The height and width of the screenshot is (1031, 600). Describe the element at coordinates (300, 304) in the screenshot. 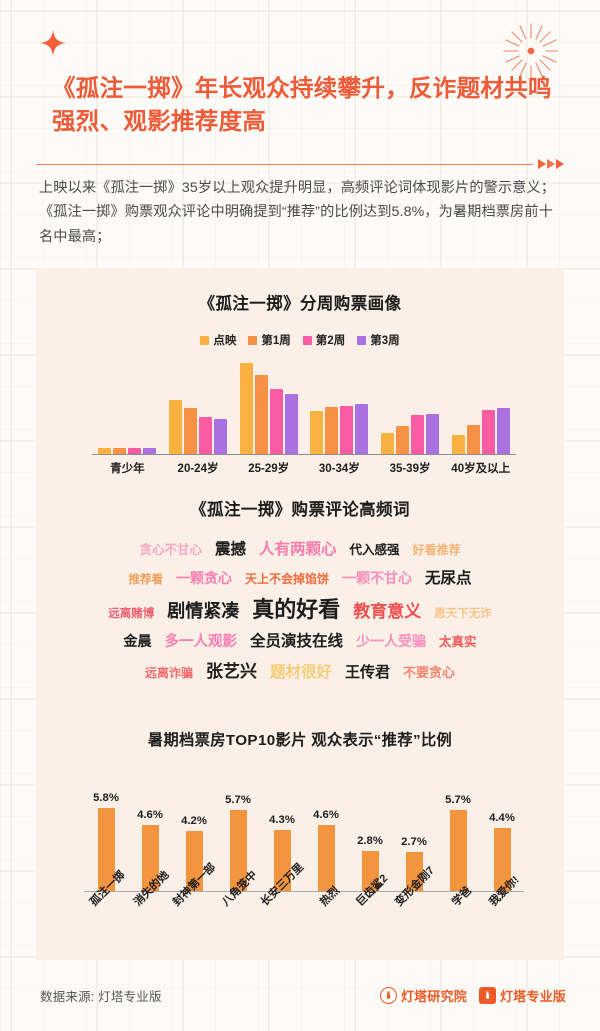

I see `chart1-title: 《孤注一掷》分周购票画像` at that location.